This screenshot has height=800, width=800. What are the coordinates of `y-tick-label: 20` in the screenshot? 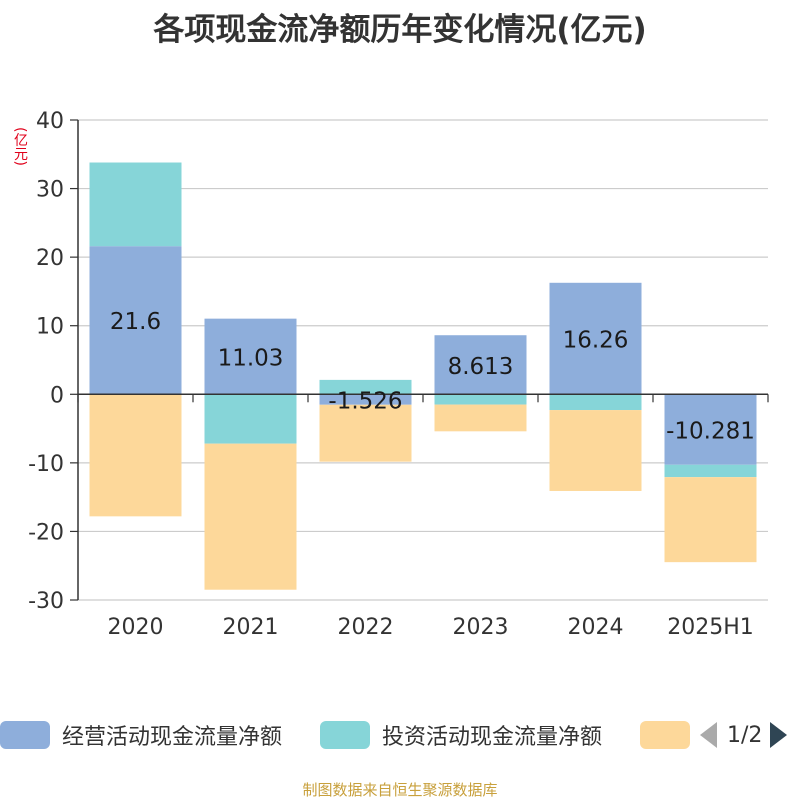 It's located at (50, 258).